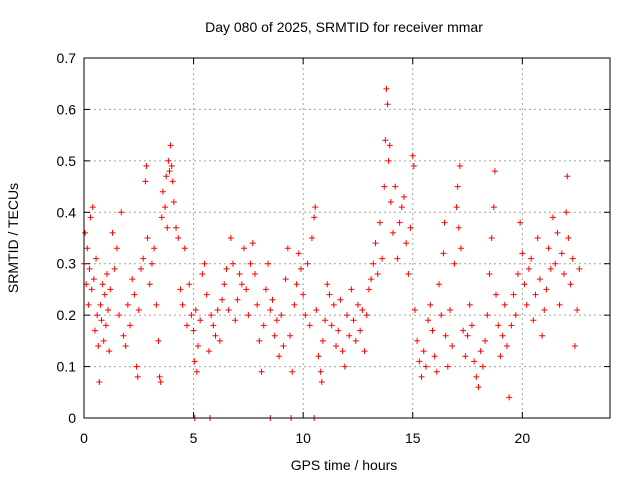 Image resolution: width=640 pixels, height=480 pixels. Describe the element at coordinates (303, 438) in the screenshot. I see `x-tick-label: 10` at that location.